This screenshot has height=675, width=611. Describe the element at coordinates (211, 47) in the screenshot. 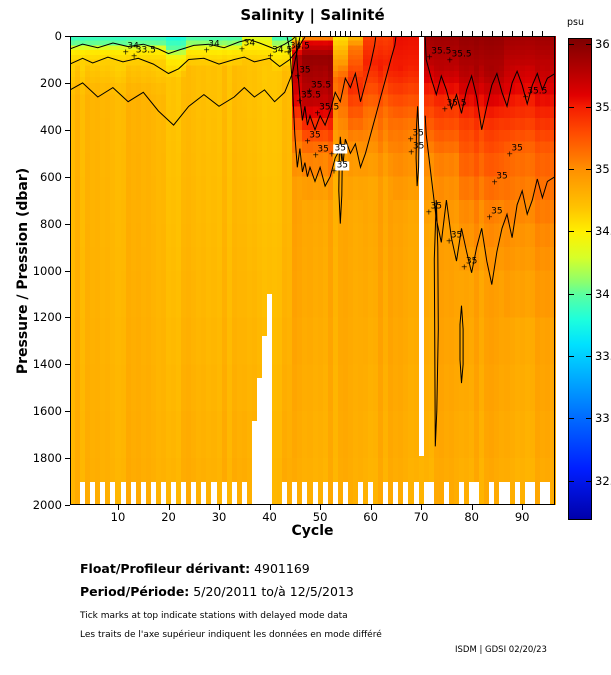

I see `contour-label: 34 +` at that location.